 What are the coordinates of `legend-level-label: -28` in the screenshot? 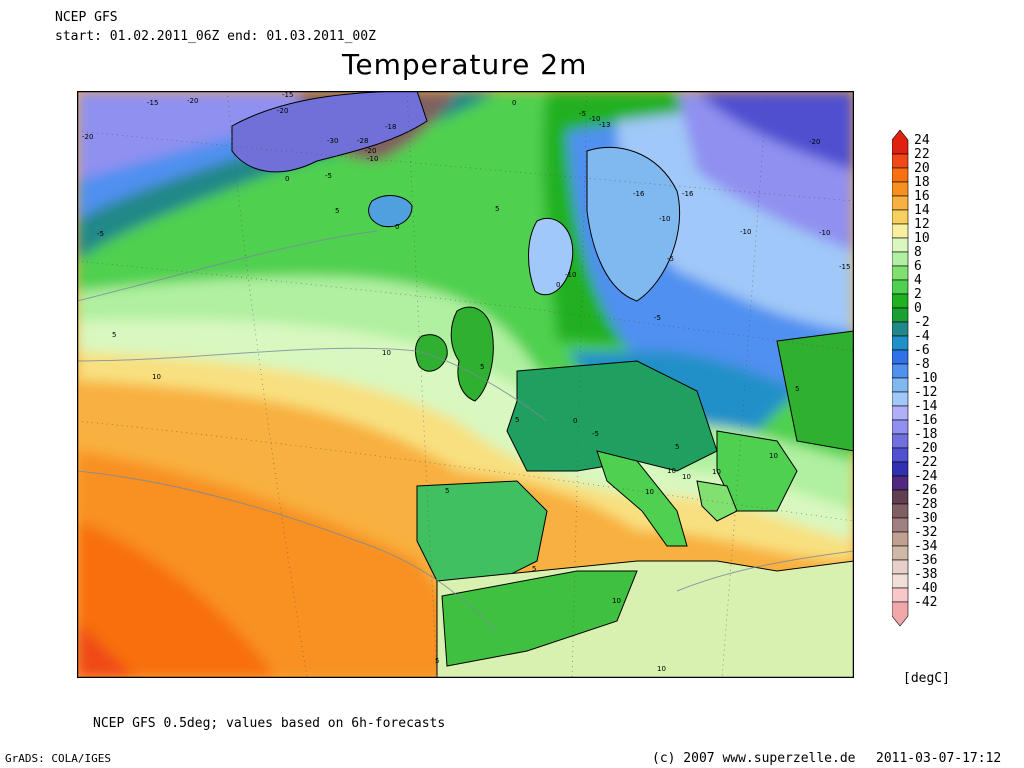 It's located at (926, 504).